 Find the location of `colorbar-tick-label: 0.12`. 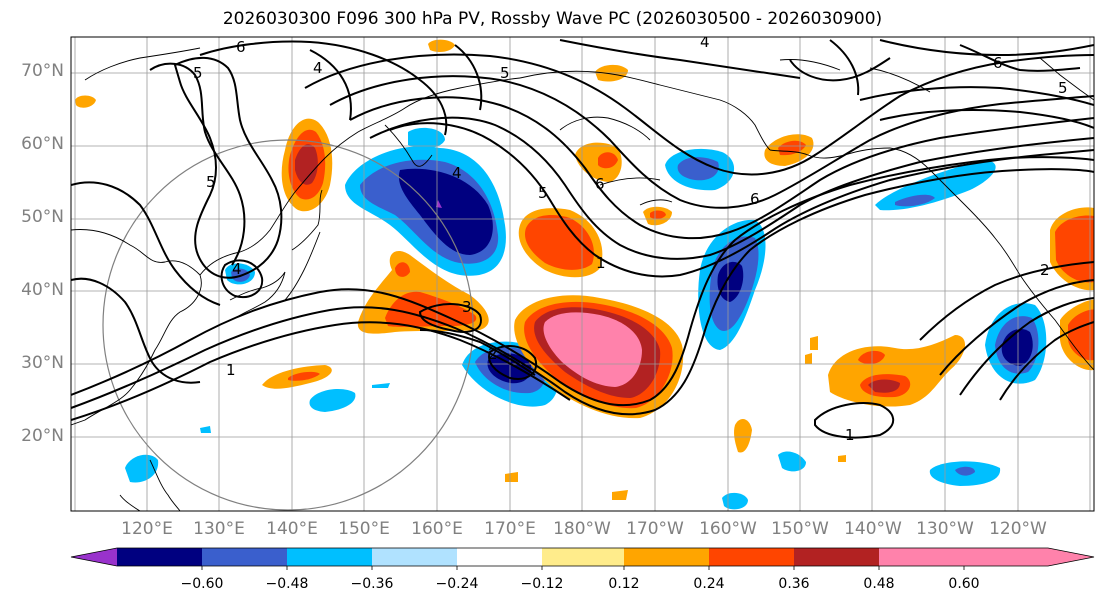

colorbar-tick-label: 0.12 is located at coordinates (624, 584).